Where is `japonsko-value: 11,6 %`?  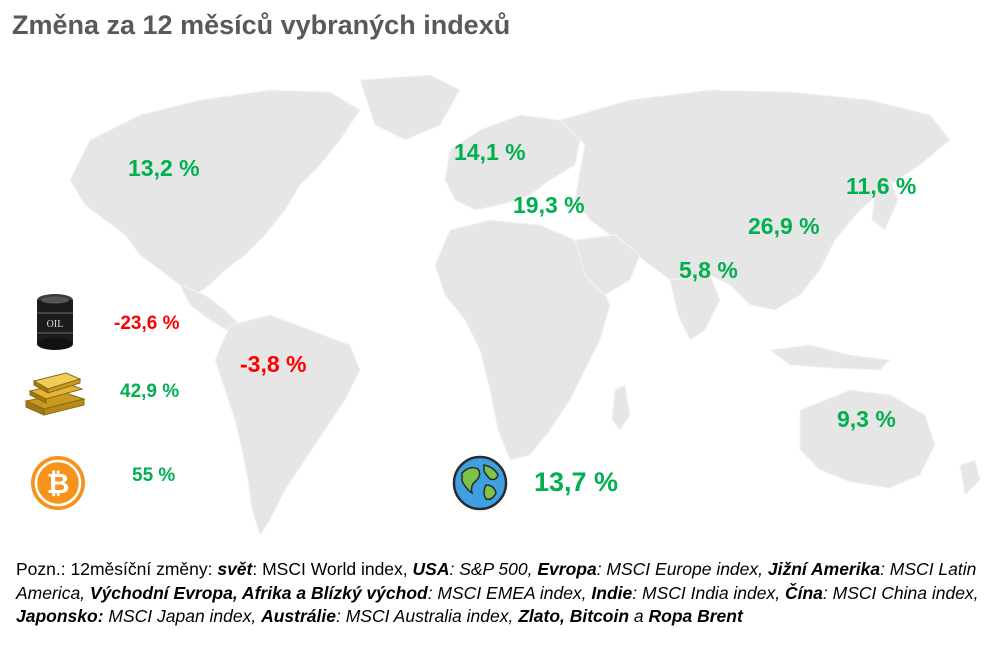
japonsko-value: 11,6 % is located at coordinates (881, 186).